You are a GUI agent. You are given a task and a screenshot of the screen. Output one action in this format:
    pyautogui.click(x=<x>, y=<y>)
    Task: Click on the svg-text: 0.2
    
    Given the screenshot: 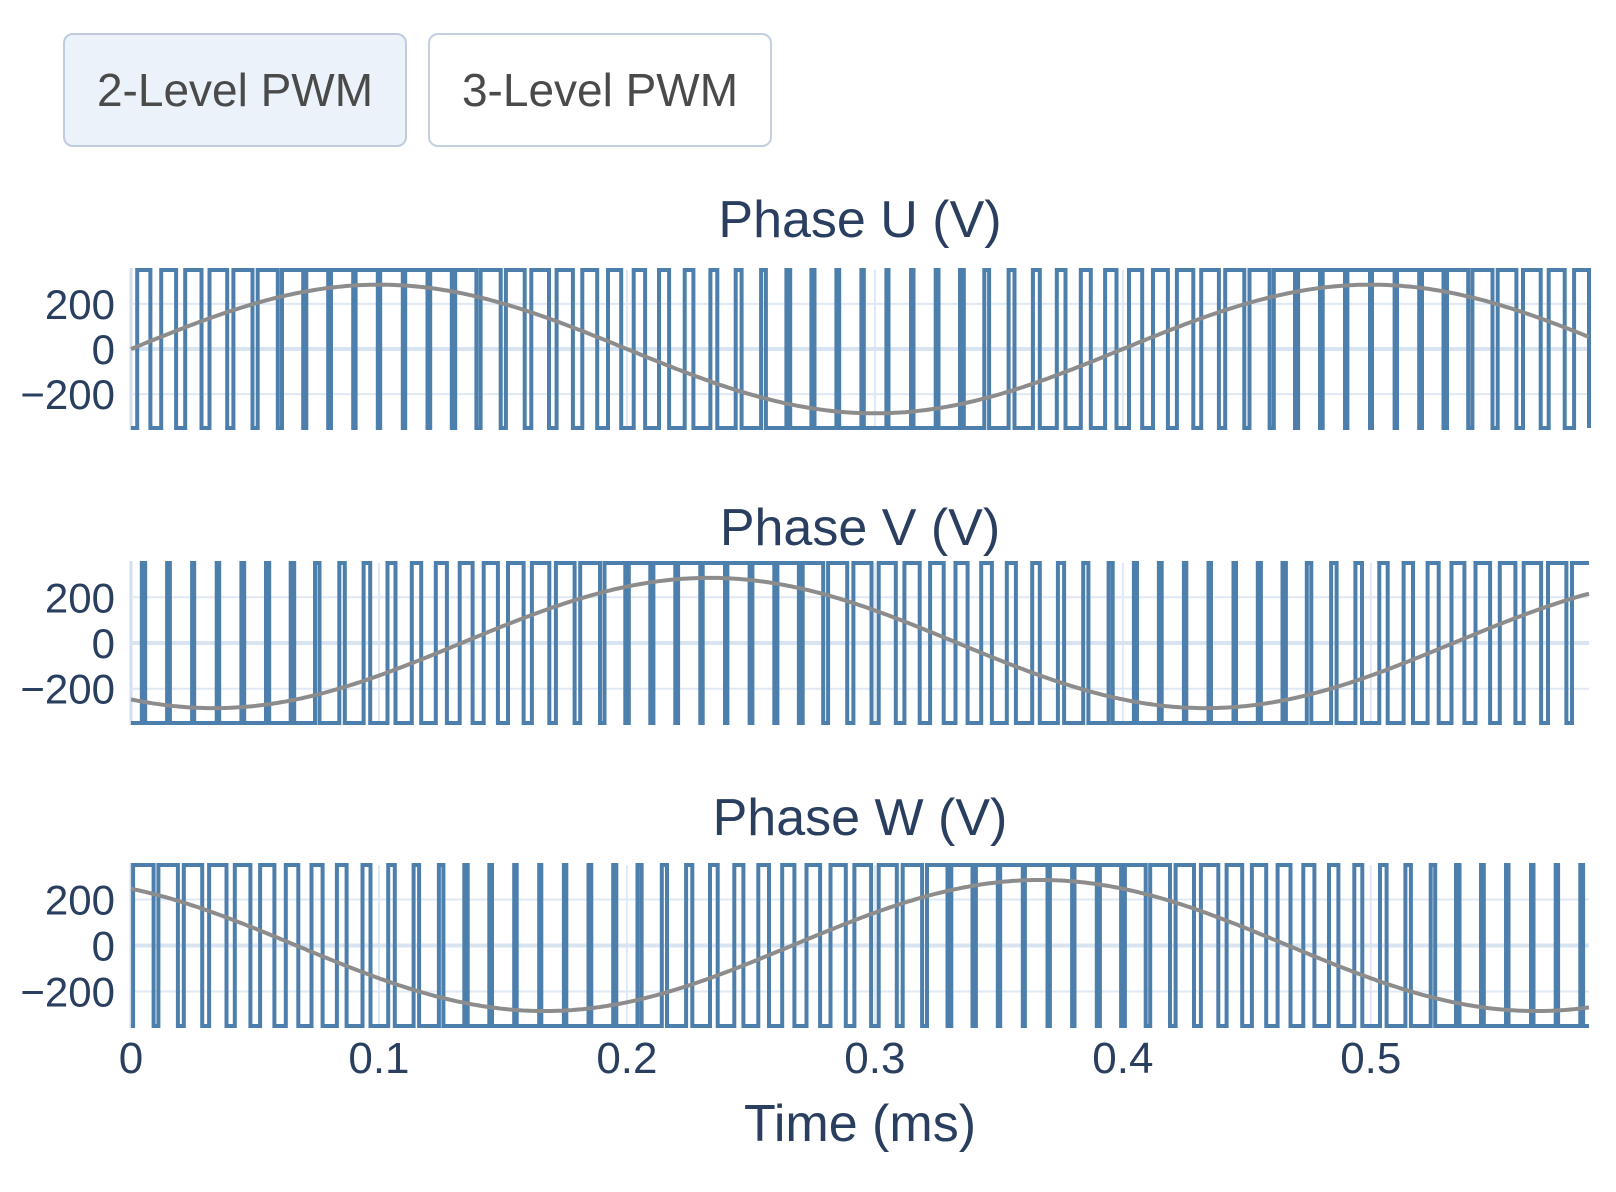 What is the action you would take?
    pyautogui.click(x=626, y=1058)
    